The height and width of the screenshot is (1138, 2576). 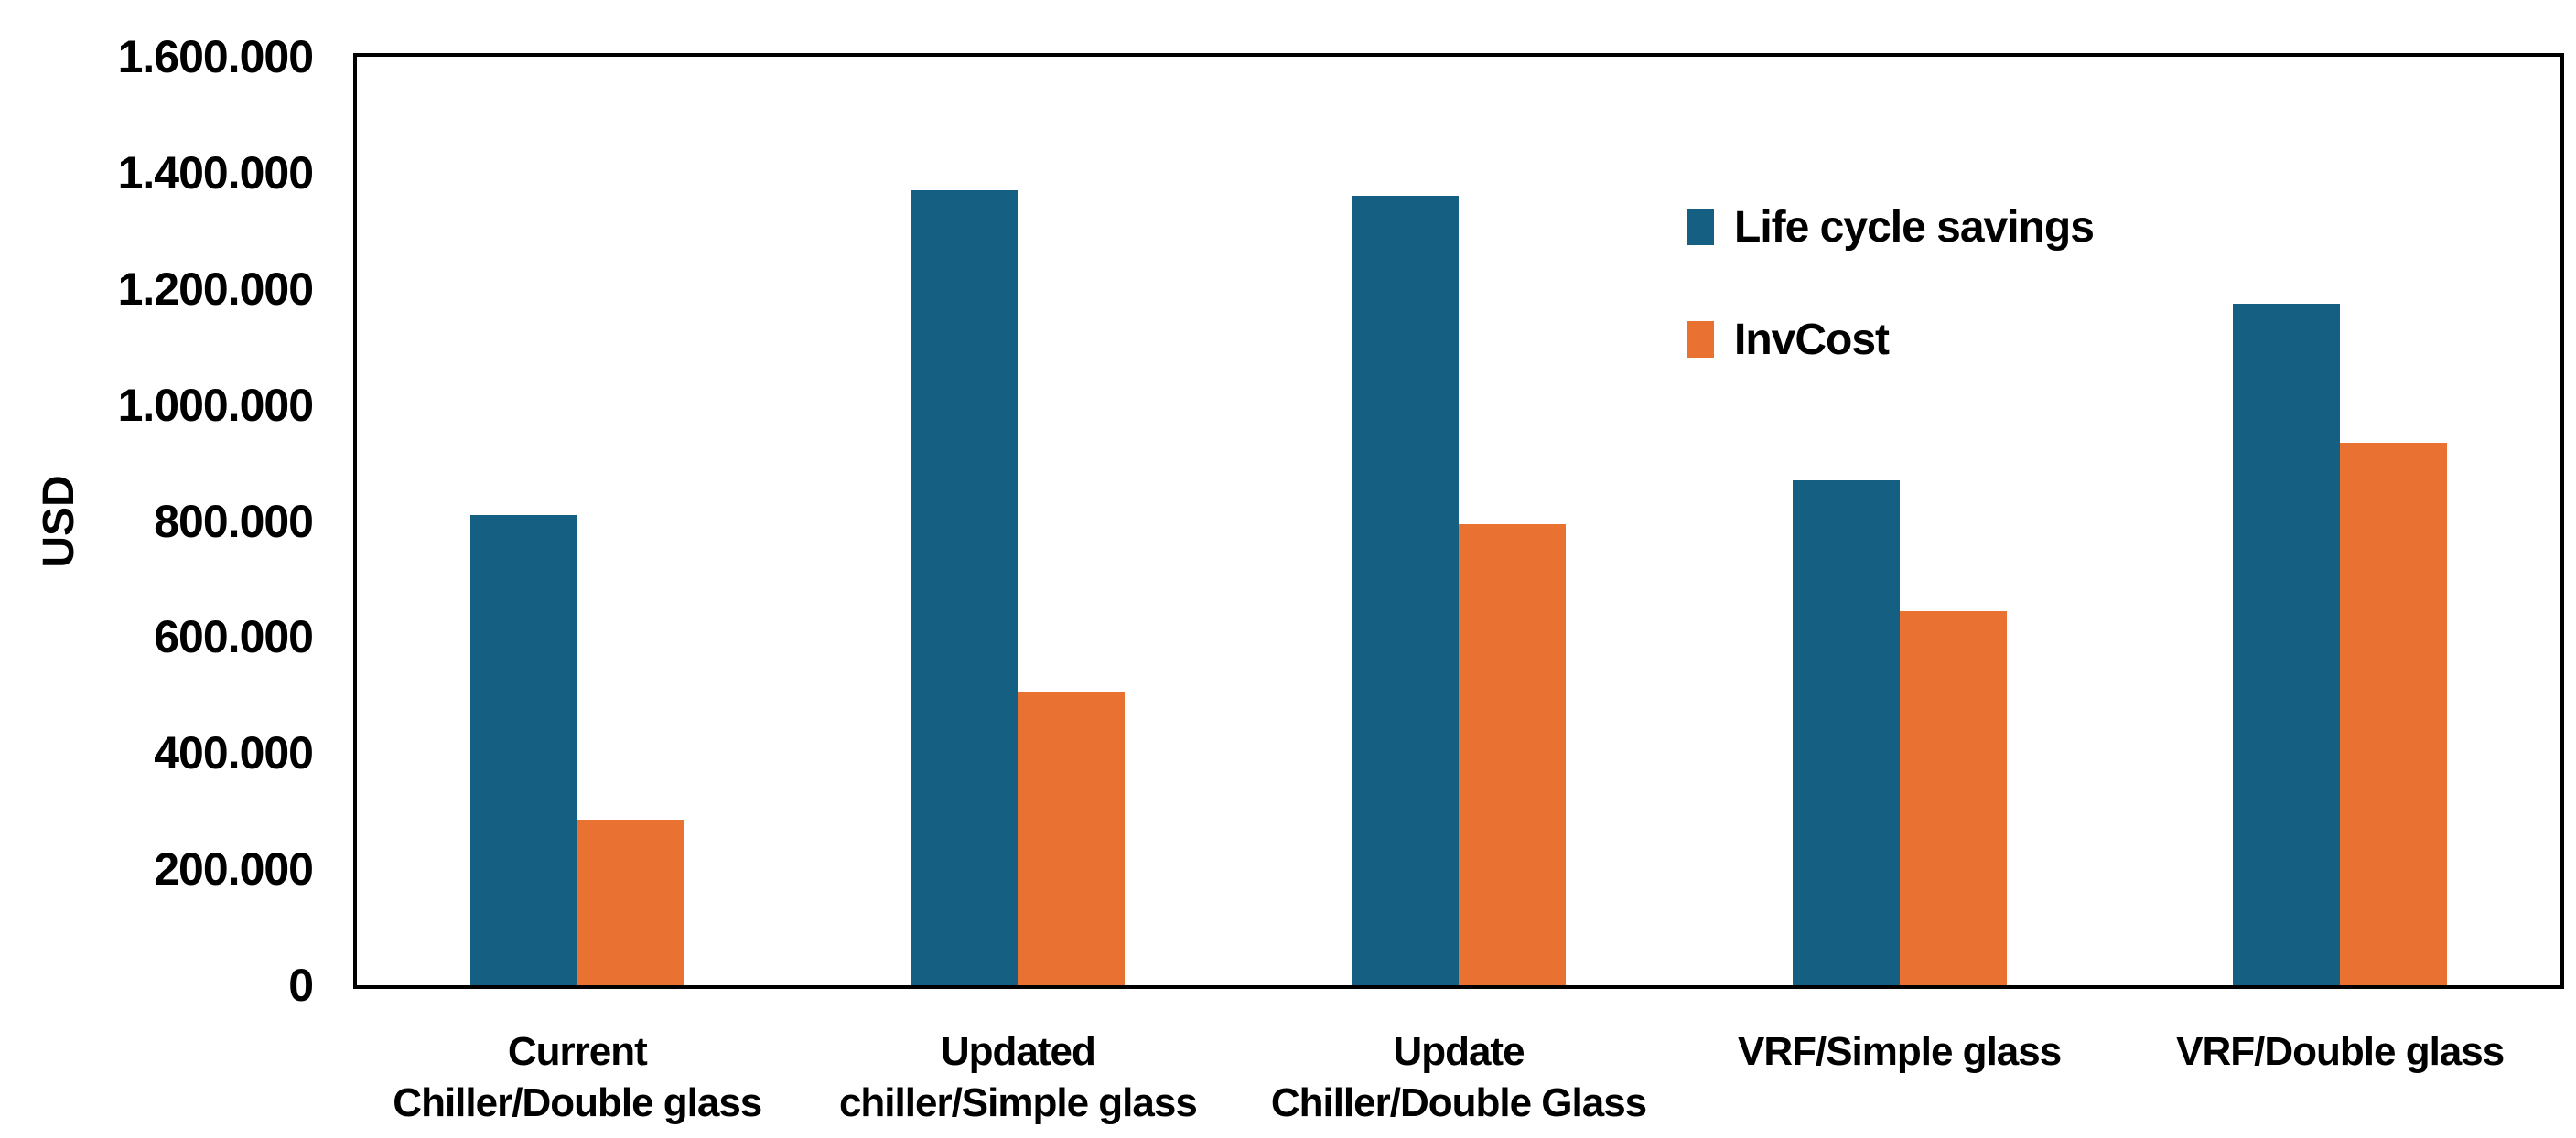 What do you see at coordinates (1072, 839) in the screenshot?
I see `bar-invcost-cat2` at bounding box center [1072, 839].